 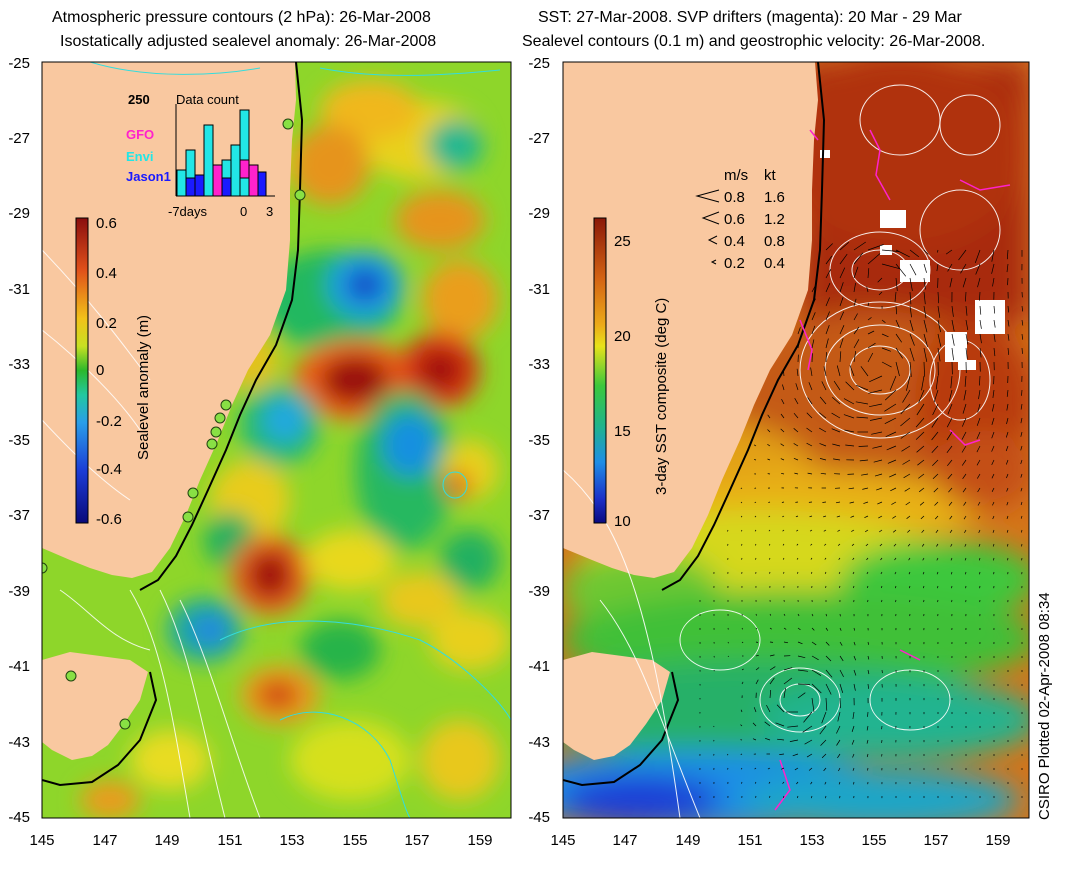 I want to click on right-lat-37: -37, so click(x=539, y=515).